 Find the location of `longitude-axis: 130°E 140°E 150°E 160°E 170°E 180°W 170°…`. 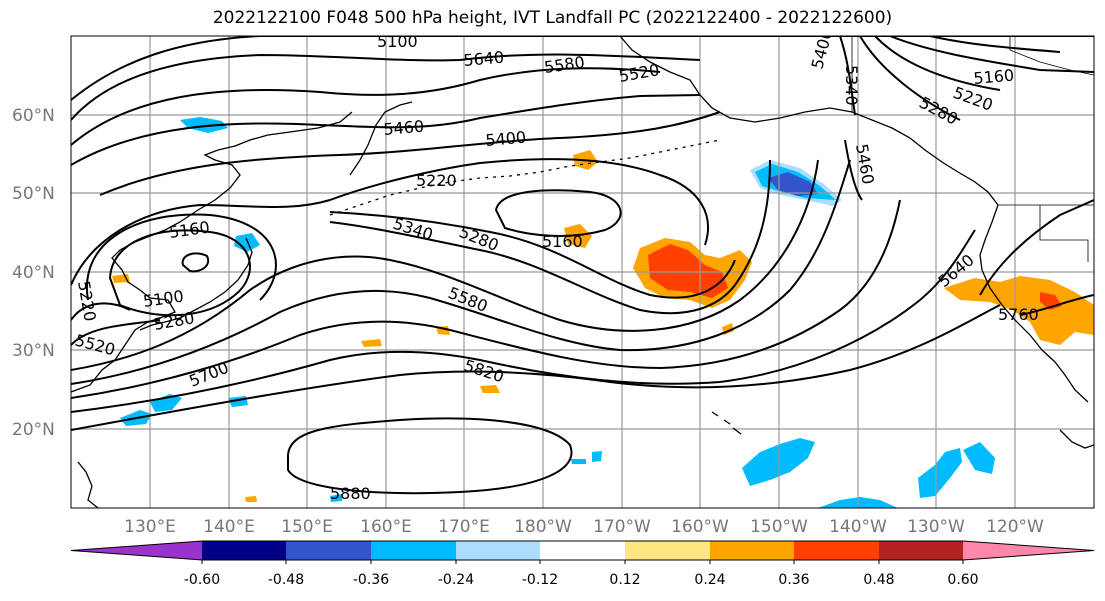

longitude-axis: 130°E 140°E 150°E 160°E 170°E 180°W 170°… is located at coordinates (584, 527).